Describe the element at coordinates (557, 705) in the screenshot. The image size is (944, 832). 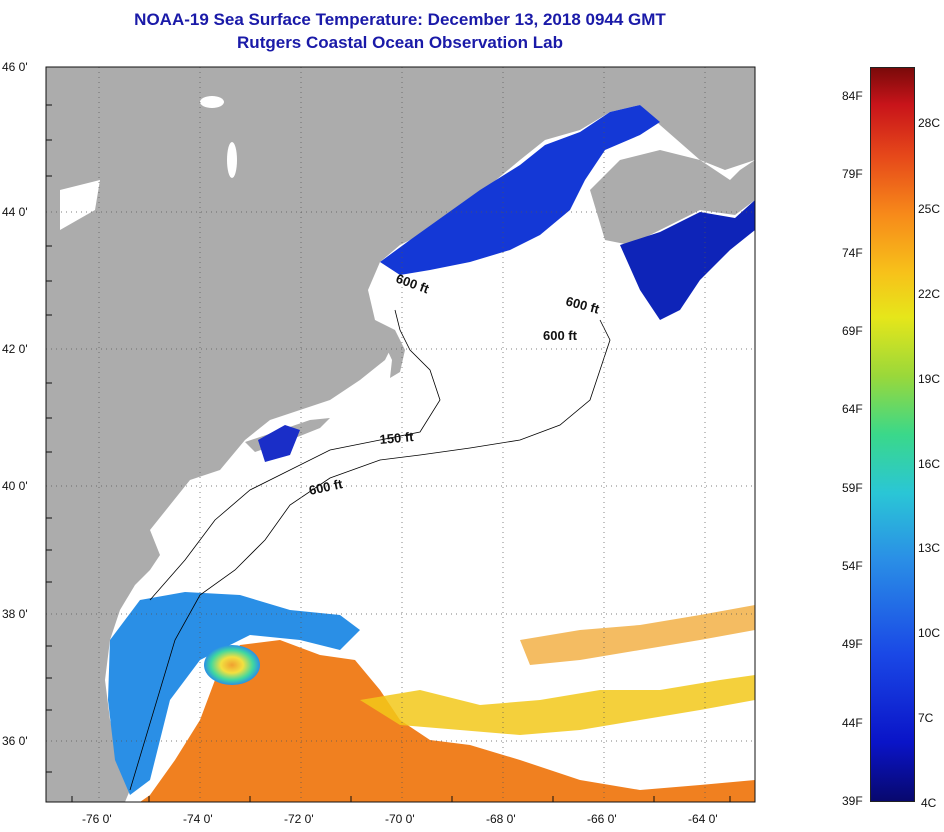
I see `warm-filaments` at that location.